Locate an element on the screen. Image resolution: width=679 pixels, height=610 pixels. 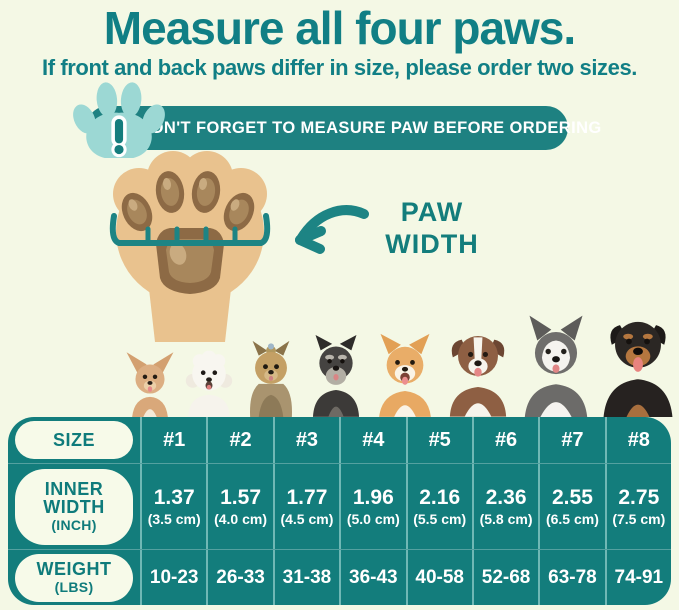
dog-photo-australian-shepherd is located at coordinates (477, 376).